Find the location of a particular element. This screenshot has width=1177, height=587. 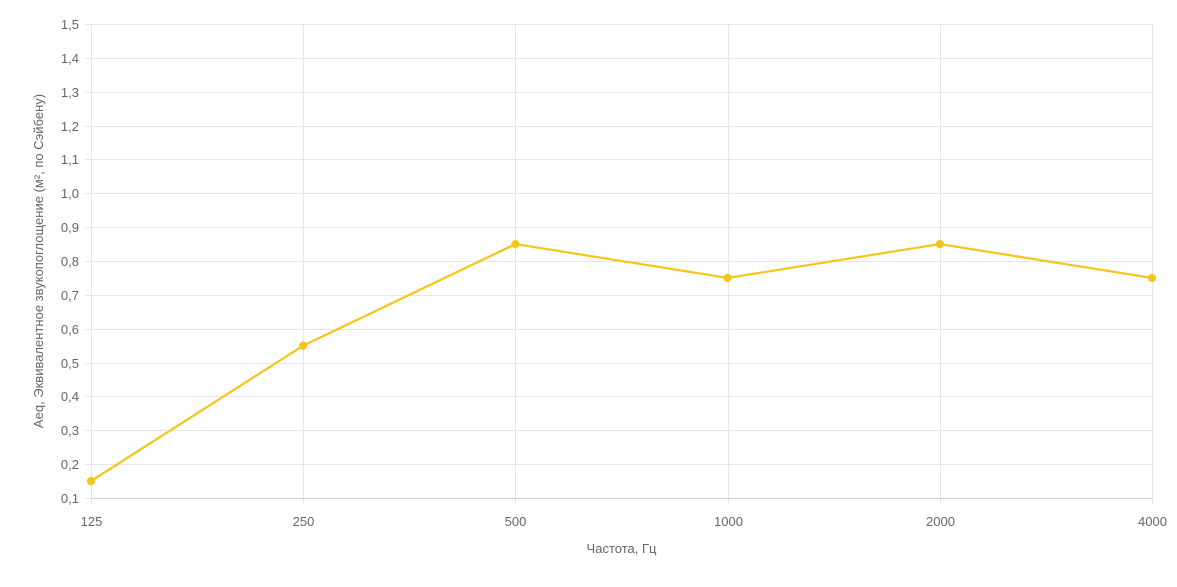

y-tick-label: 0,2 is located at coordinates (70, 464).